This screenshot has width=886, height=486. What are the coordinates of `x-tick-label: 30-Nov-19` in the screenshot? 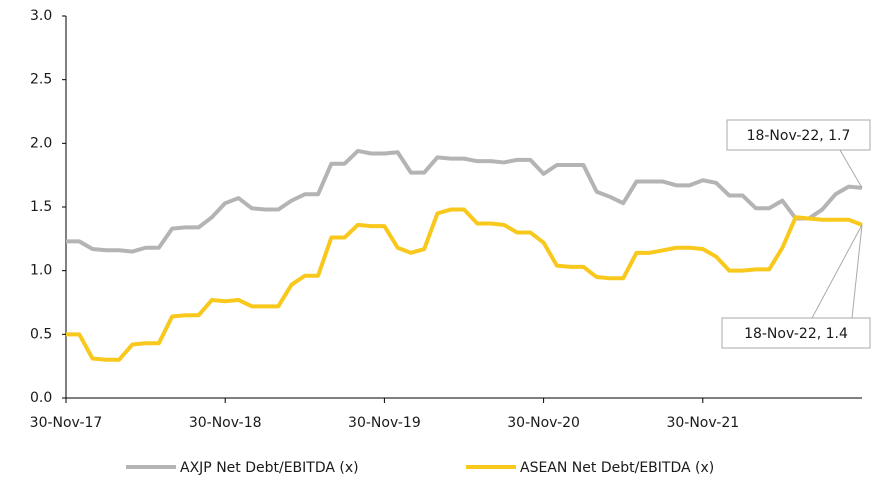 It's located at (384, 423).